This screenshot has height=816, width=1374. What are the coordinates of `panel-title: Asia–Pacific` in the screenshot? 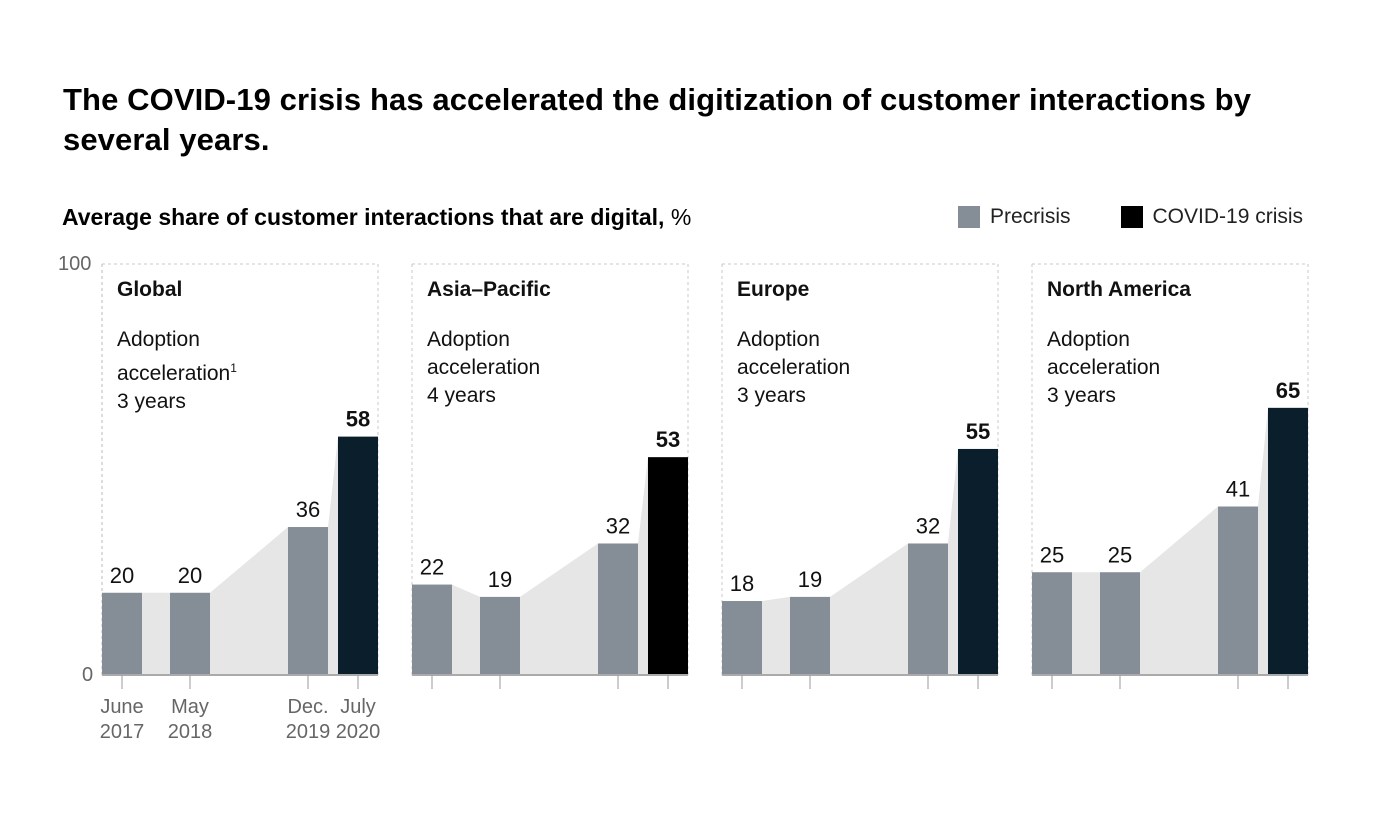 It's located at (489, 289).